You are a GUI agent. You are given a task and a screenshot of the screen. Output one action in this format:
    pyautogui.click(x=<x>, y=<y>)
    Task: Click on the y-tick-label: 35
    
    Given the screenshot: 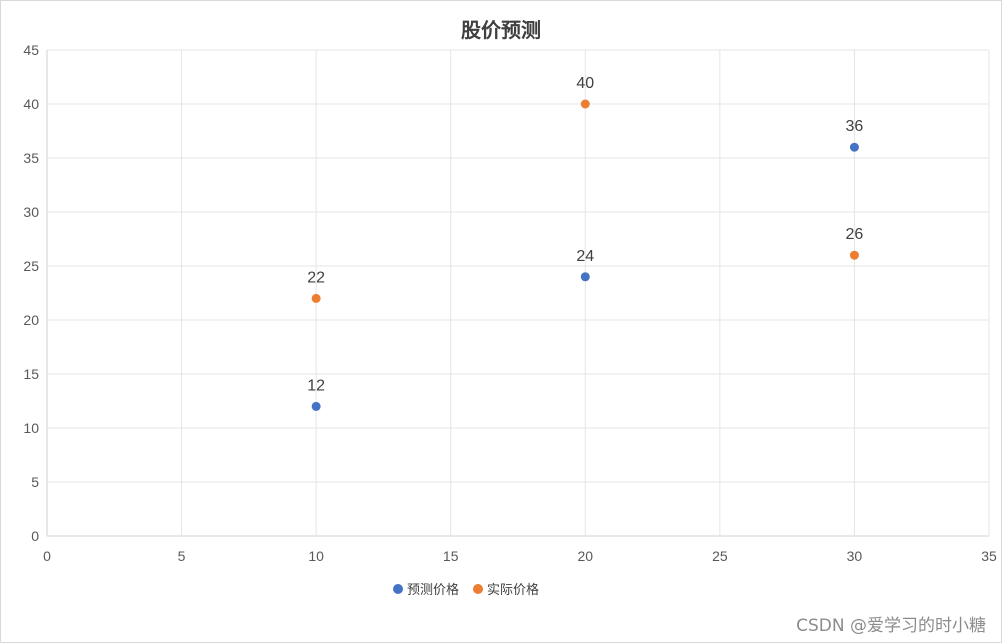 What is the action you would take?
    pyautogui.click(x=31, y=158)
    